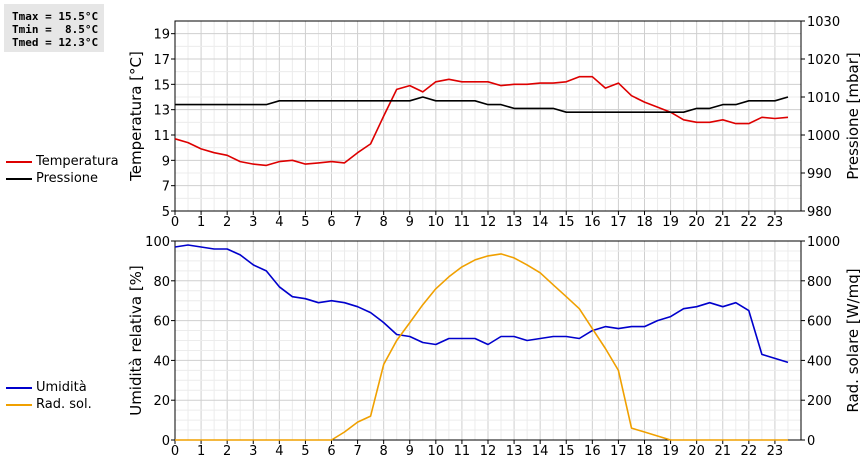 This screenshot has height=460, width=860. What do you see at coordinates (514, 451) in the screenshot?
I see `bottom-x-tick-label: 13` at bounding box center [514, 451].